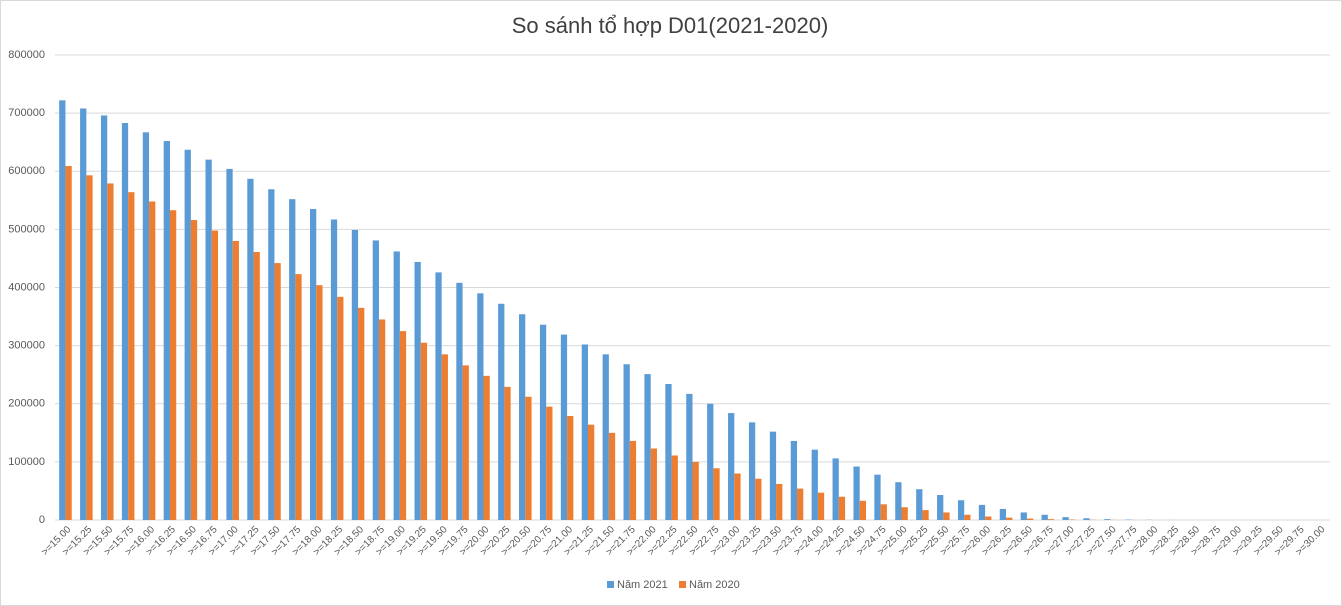 The height and width of the screenshot is (606, 1342). Describe the element at coordinates (26, 462) in the screenshot. I see `y-tick-label: 100000` at that location.